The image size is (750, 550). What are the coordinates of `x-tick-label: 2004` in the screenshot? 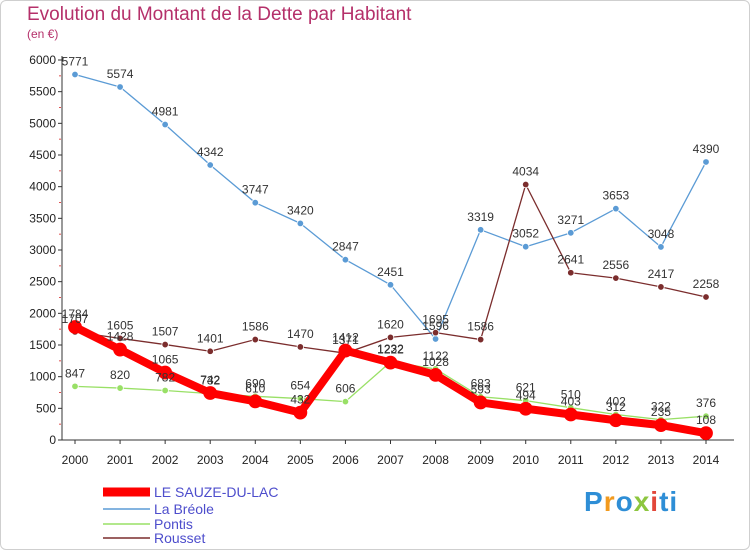 It's located at (255, 460).